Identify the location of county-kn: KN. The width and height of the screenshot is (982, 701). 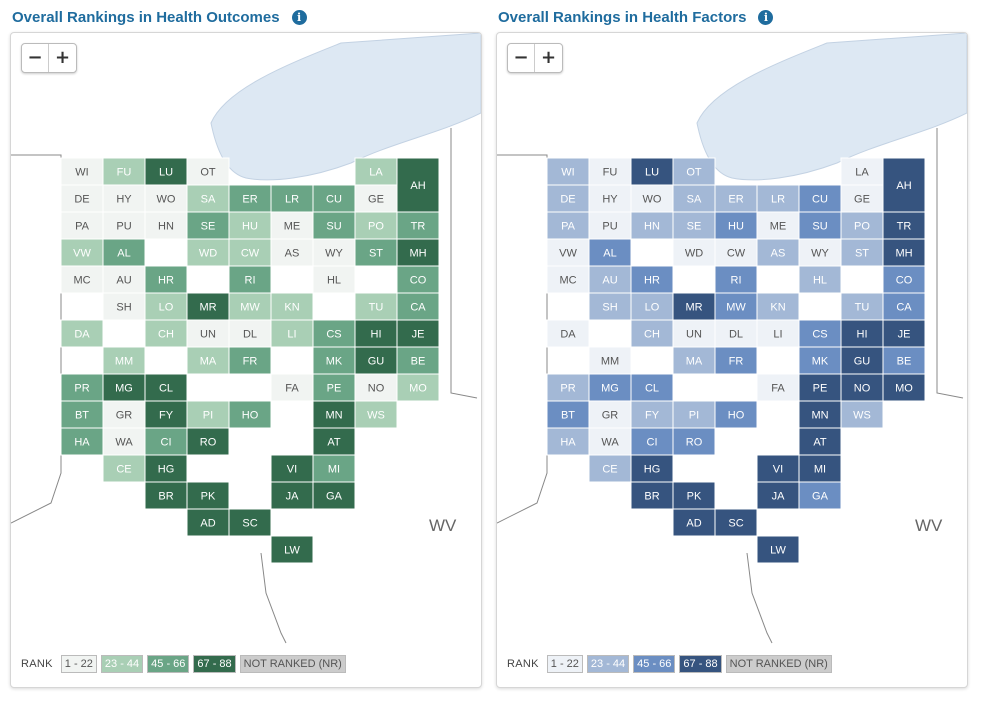
(778, 306).